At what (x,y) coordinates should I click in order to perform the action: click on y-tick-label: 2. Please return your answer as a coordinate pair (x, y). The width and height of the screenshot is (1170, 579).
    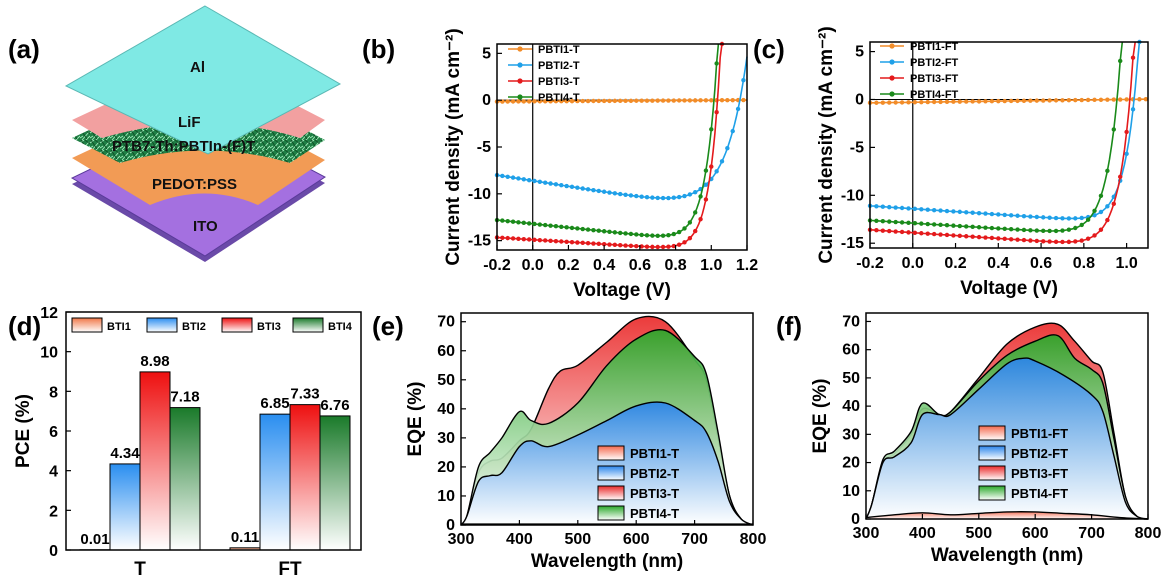
    Looking at the image, I should click on (53, 511).